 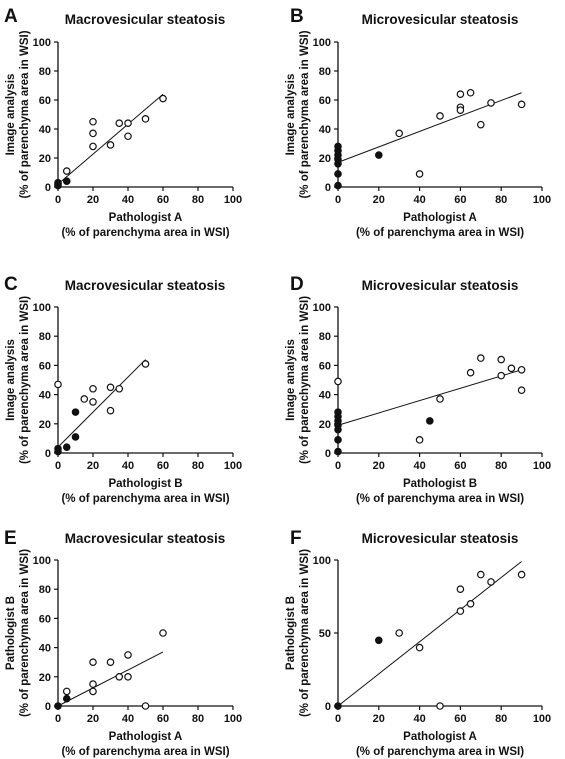 I want to click on panel-e-y-tick-label: 40, so click(x=45, y=649).